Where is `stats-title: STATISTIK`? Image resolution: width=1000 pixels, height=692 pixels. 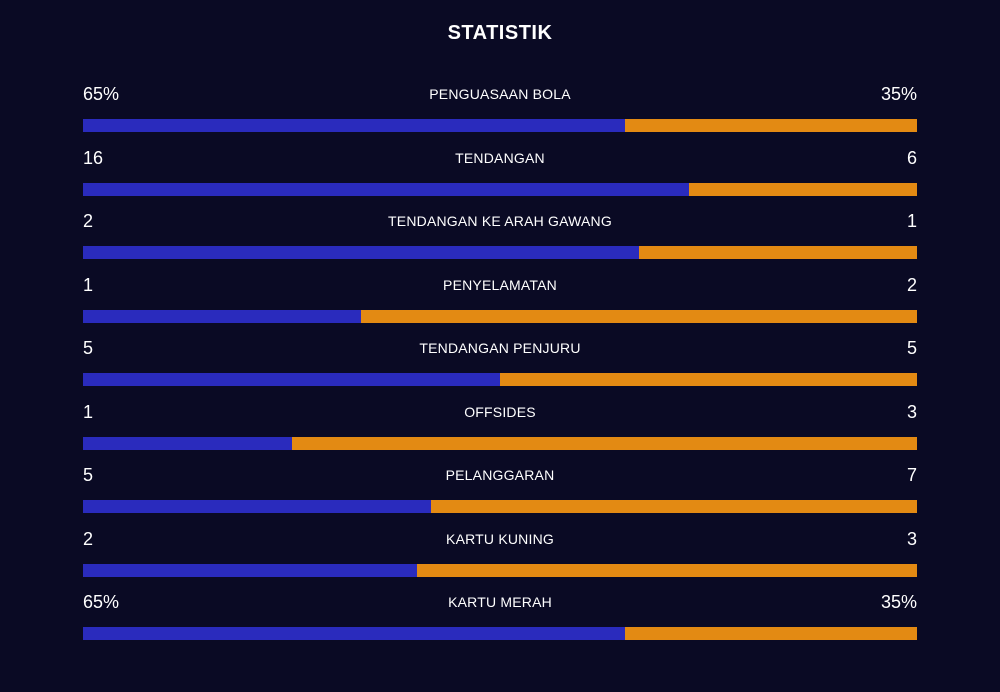 stats-title: STATISTIK is located at coordinates (500, 33).